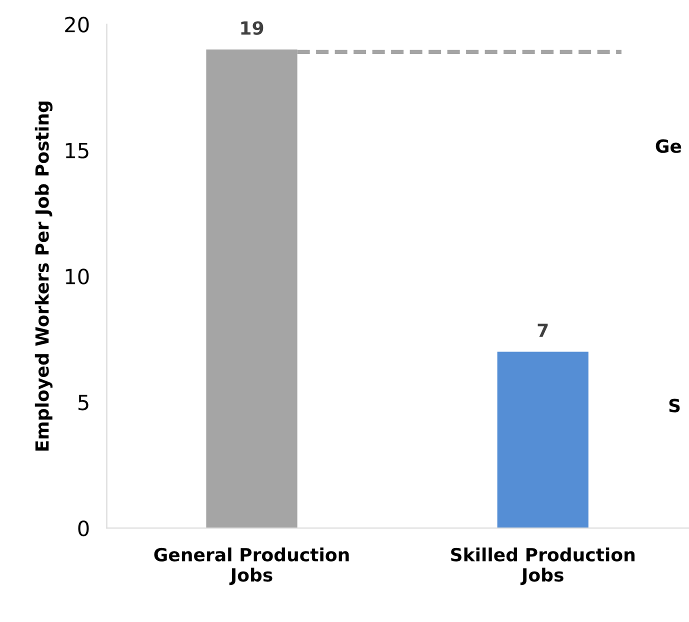 Image resolution: width=689 pixels, height=622 pixels. I want to click on y-tick-label: 15, so click(77, 150).